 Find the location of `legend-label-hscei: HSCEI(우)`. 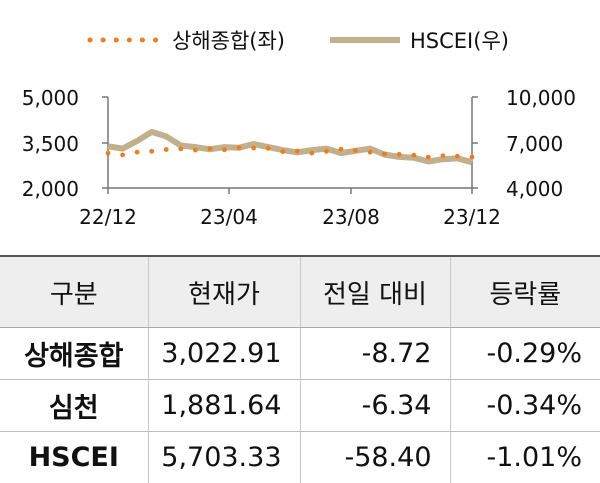

legend-label-hscei: HSCEI(우) is located at coordinates (459, 41).